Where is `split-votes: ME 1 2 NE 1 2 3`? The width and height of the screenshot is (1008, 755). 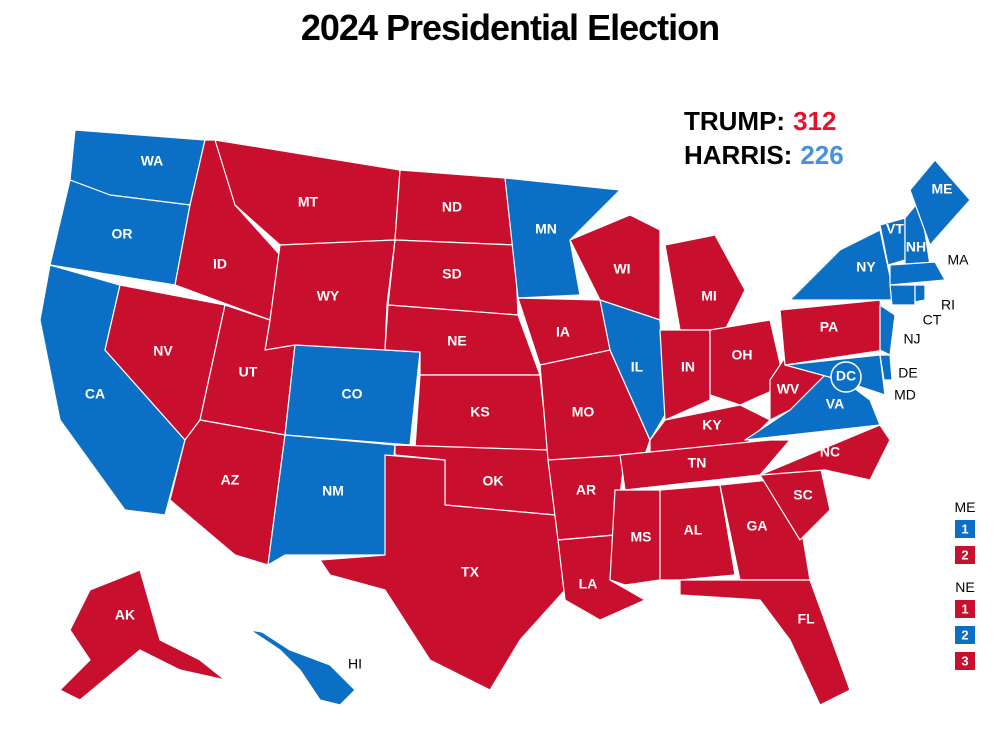 split-votes: ME 1 2 NE 1 2 3 is located at coordinates (965, 584).